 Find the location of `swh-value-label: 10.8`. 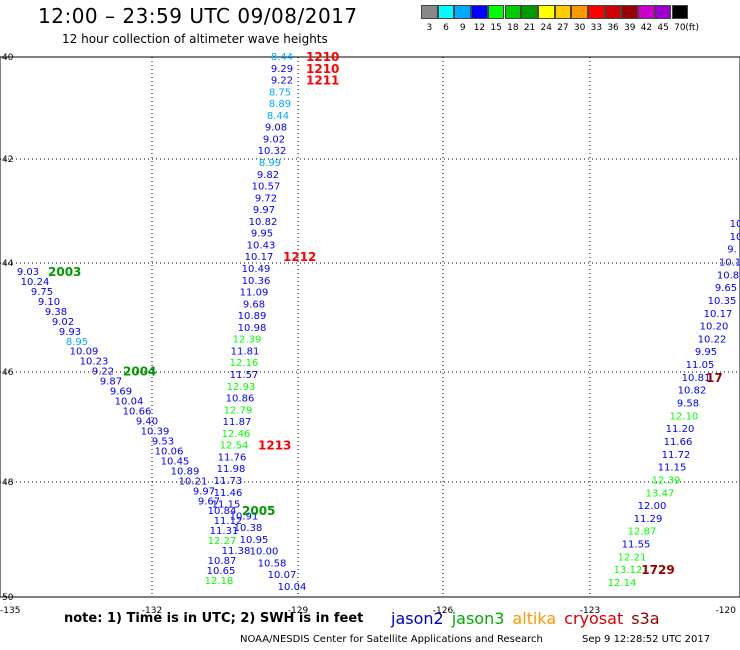

swh-value-label: 10.8 is located at coordinates (728, 275).